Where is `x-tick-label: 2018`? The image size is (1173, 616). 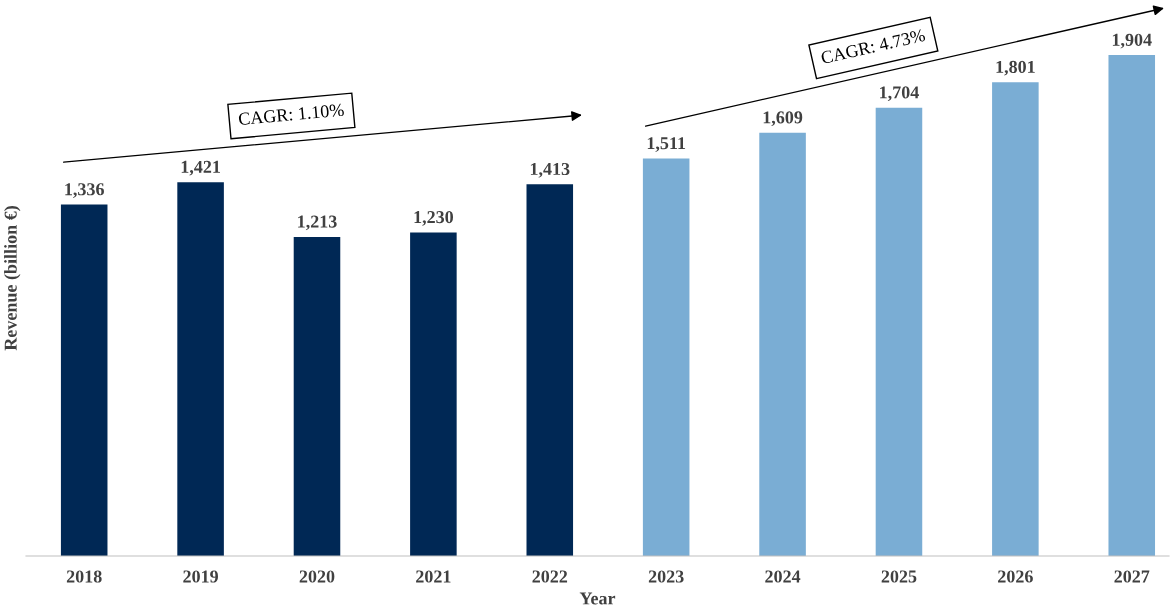
x-tick-label: 2018 is located at coordinates (84, 576).